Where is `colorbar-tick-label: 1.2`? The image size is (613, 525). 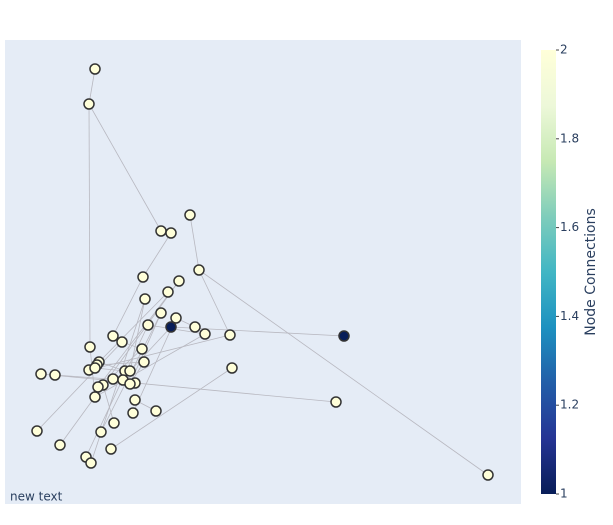 colorbar-tick-label: 1.2 is located at coordinates (569, 405).